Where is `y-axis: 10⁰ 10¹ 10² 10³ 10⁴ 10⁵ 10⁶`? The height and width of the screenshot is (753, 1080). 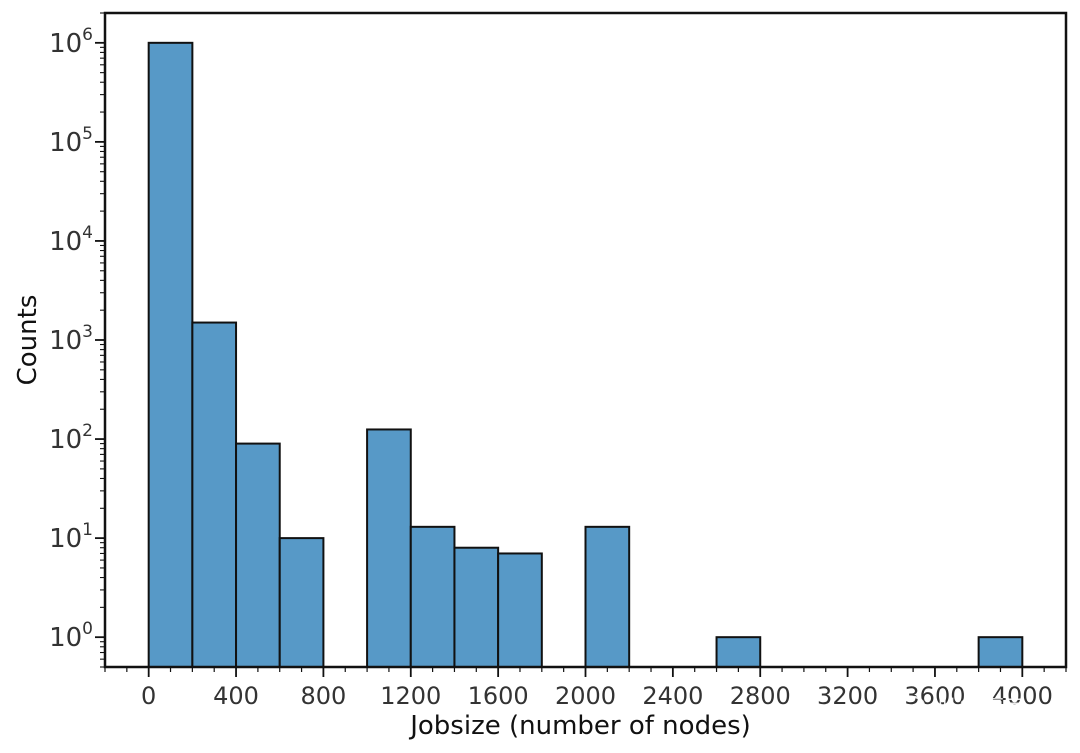
y-axis: 10⁰ 10¹ 10² 10³ 10⁴ 10⁵ 10⁶ is located at coordinates (77, 339).